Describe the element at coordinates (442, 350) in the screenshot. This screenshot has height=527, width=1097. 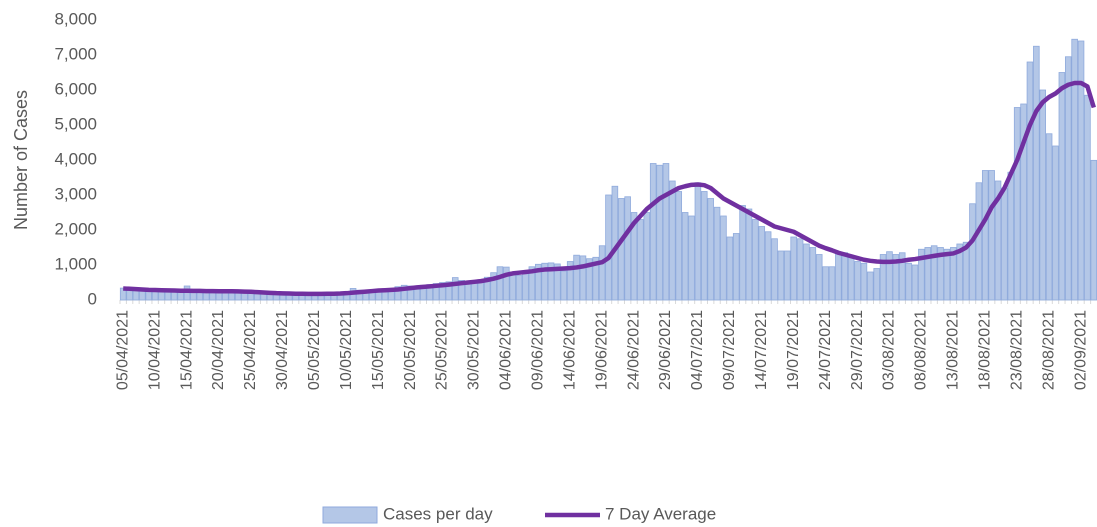
I see `x-tick-label: 25/05/2021` at that location.